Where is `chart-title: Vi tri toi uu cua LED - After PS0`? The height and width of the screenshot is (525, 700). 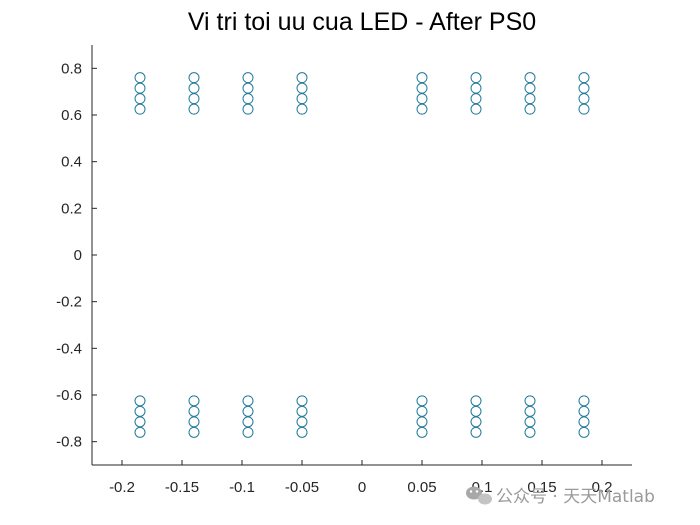 chart-title: Vi tri toi uu cua LED - After PS0 is located at coordinates (362, 22).